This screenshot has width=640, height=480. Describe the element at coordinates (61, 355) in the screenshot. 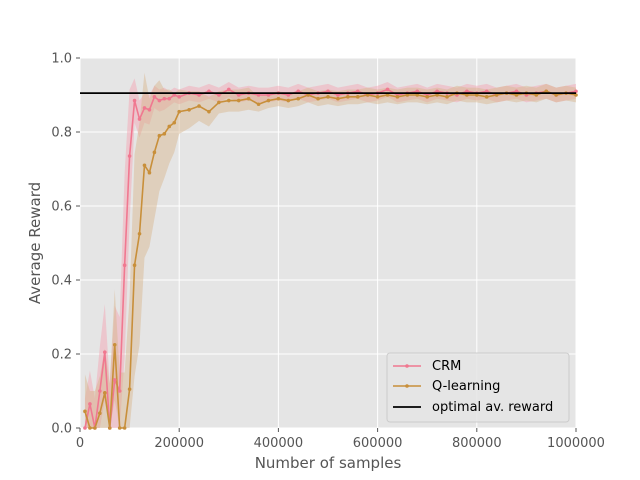

I see `y-tick-label: 0.2` at that location.